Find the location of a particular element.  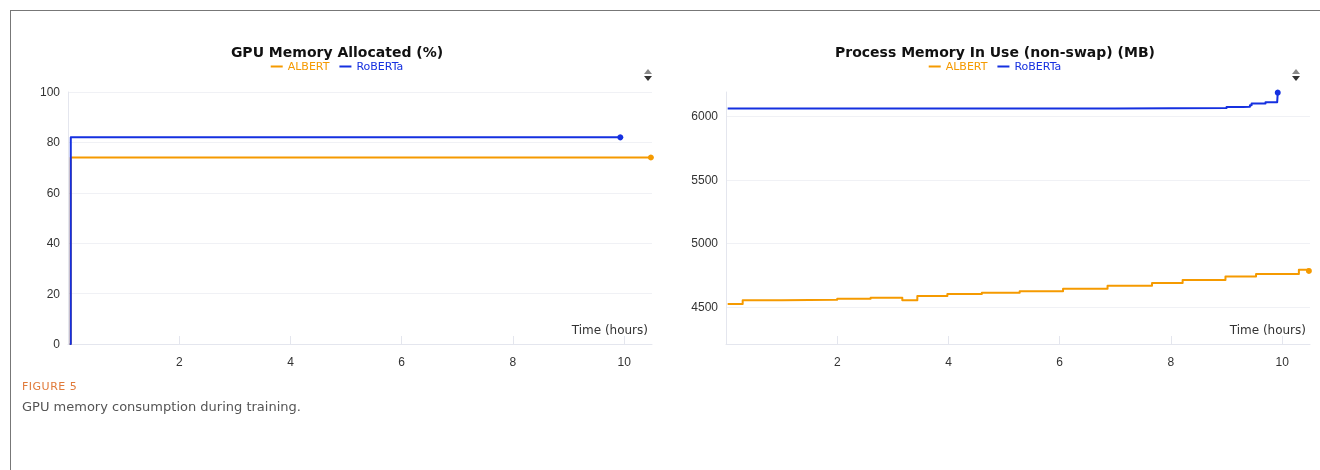

text: GPU memory consumption during training. is located at coordinates (161, 406).